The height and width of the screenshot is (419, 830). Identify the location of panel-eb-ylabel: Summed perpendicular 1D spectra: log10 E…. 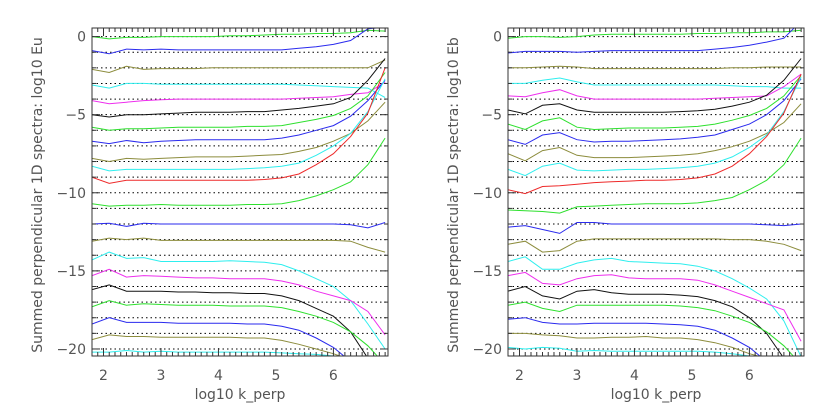
(454, 195).